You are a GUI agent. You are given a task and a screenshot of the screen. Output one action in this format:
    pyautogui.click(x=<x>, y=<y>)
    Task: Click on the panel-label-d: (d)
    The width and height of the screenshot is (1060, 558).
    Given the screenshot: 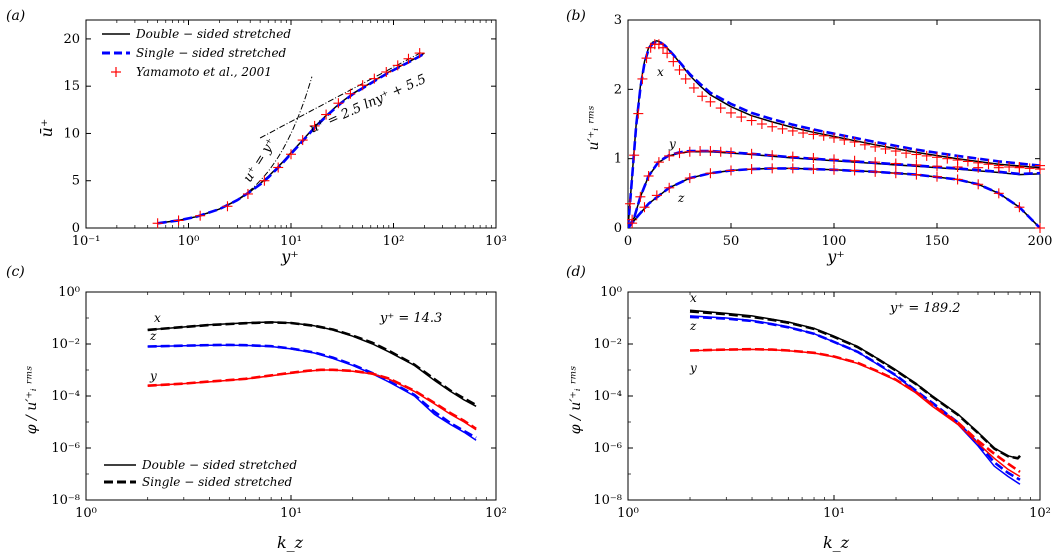 What is the action you would take?
    pyautogui.click(x=576, y=272)
    